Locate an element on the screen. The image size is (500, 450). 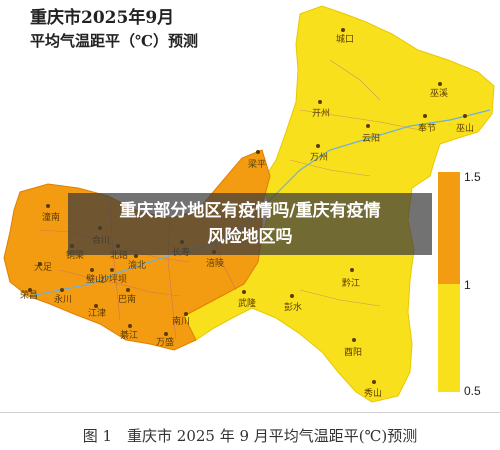
city-tongnan: 潼南 is located at coordinates (51, 213).